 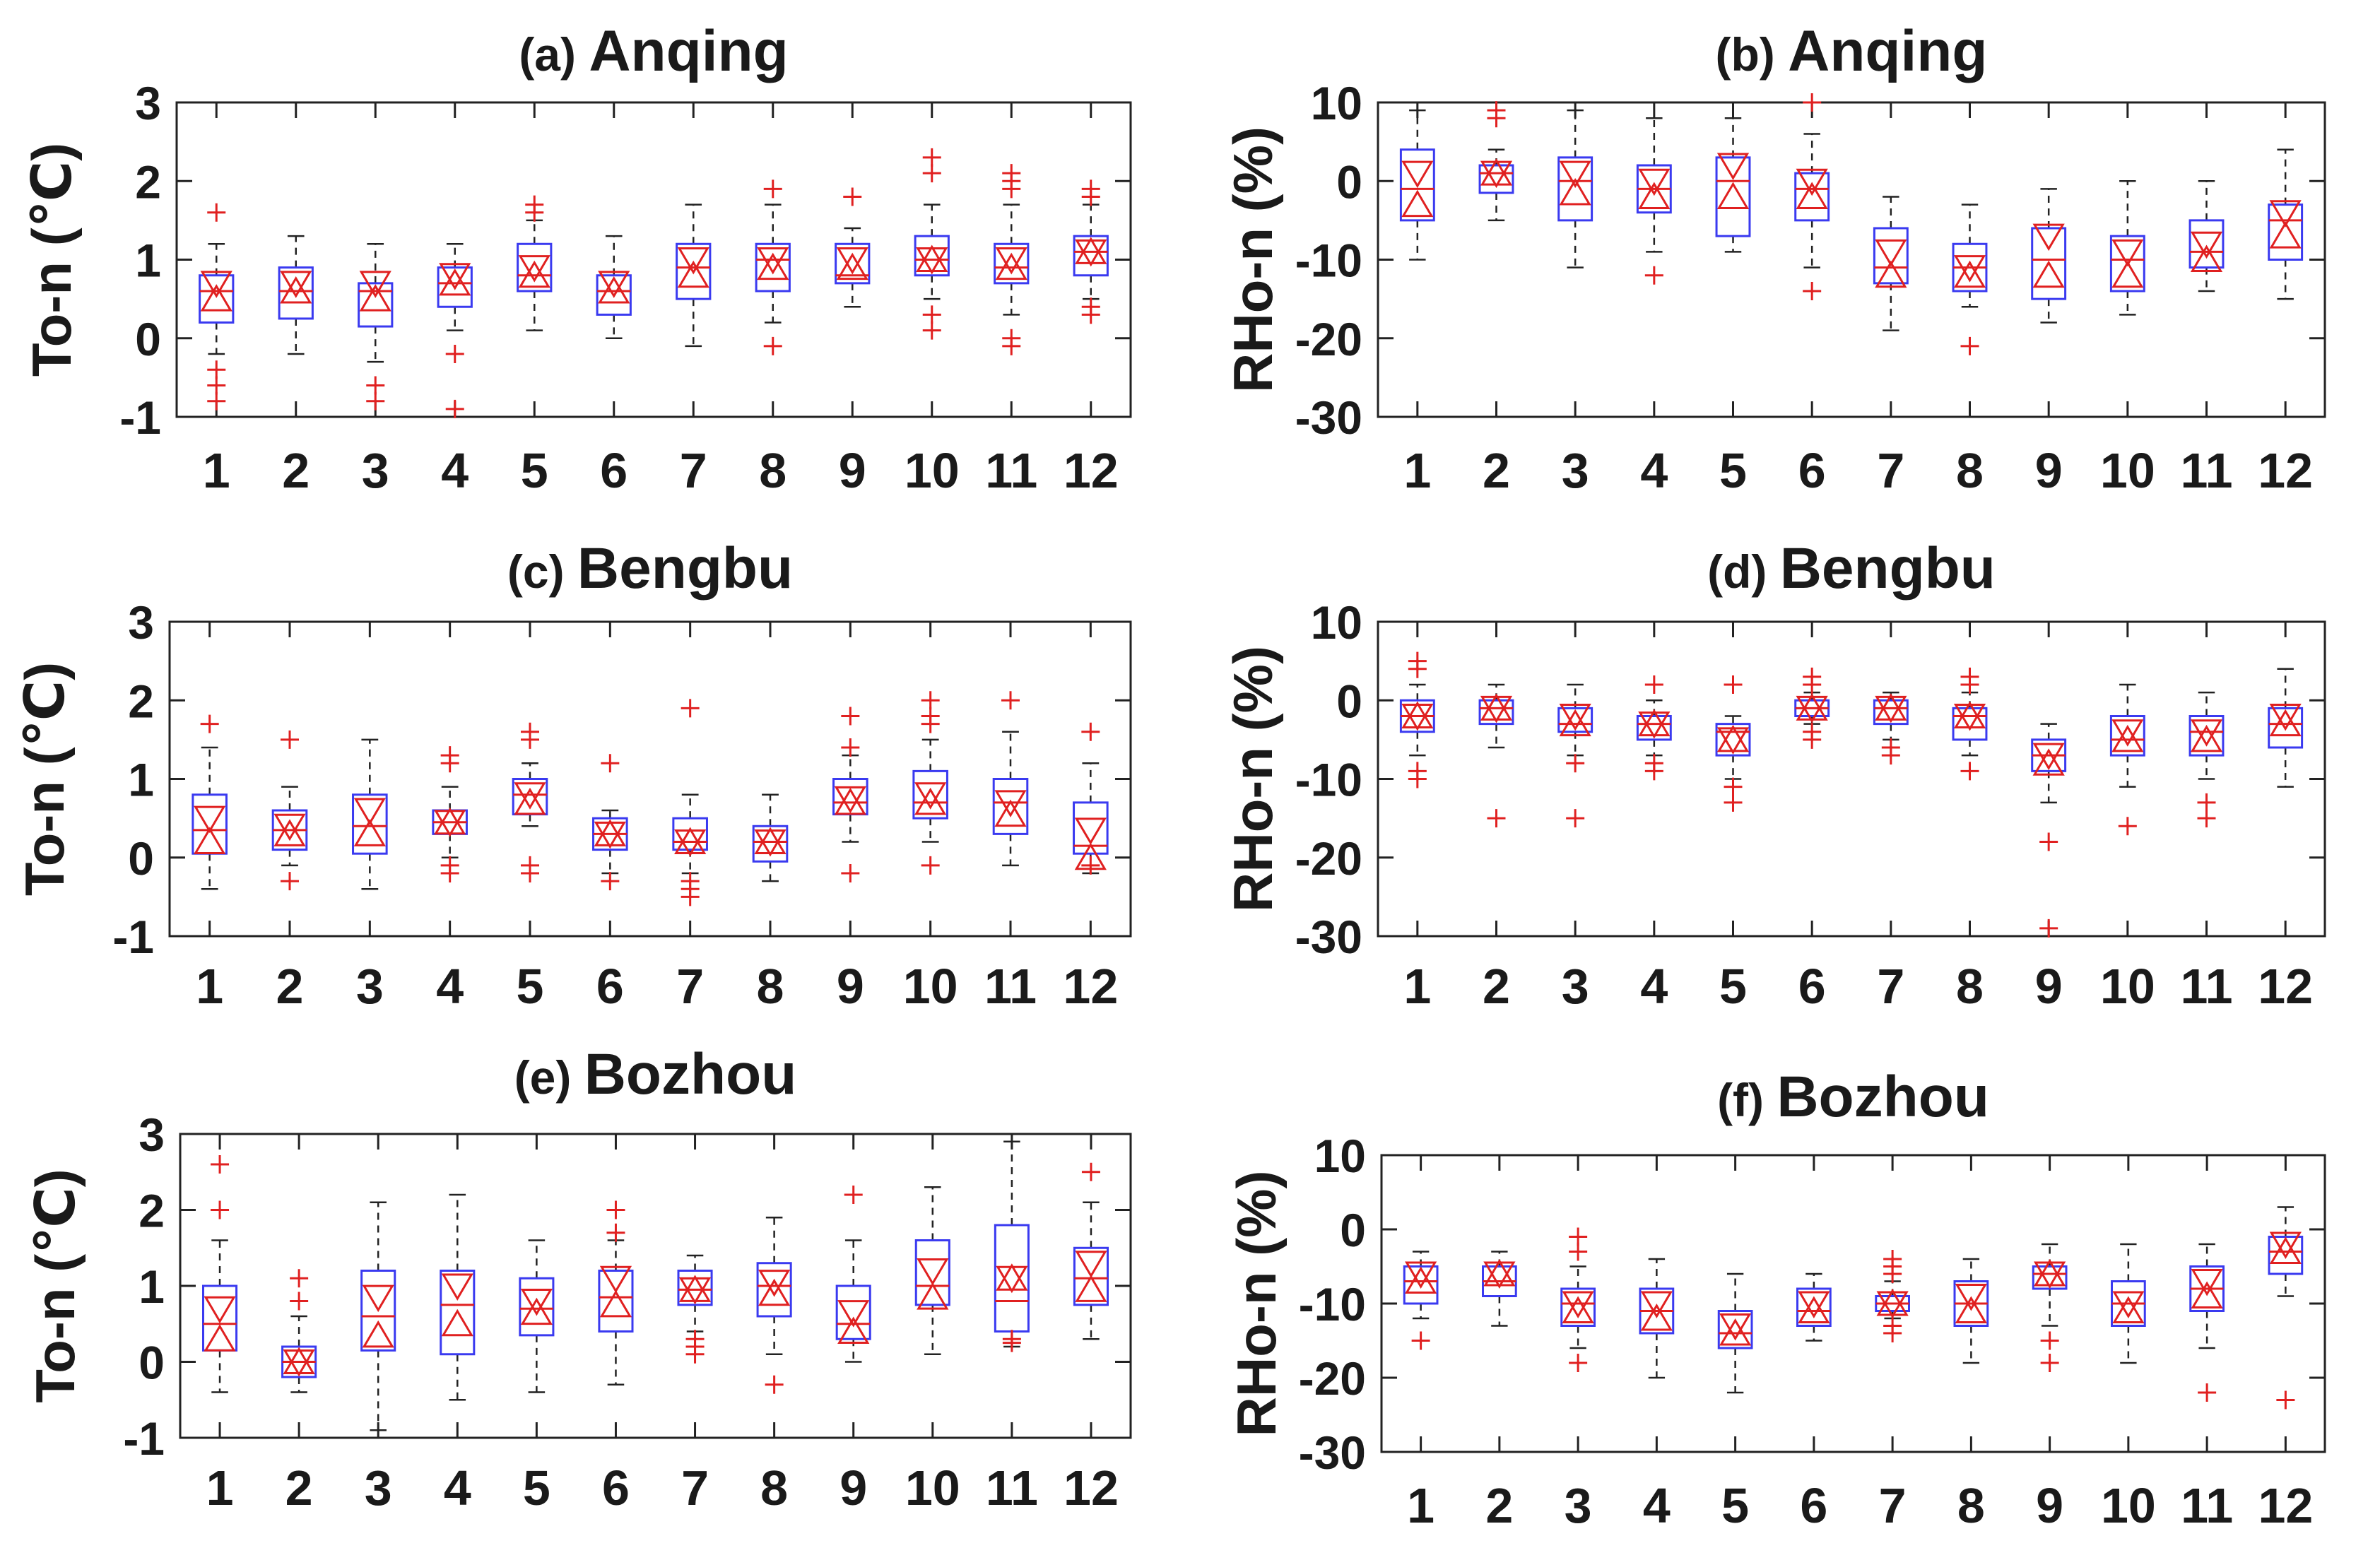 I want to click on y-axis-label: RHo-n (%), so click(x=1253, y=259).